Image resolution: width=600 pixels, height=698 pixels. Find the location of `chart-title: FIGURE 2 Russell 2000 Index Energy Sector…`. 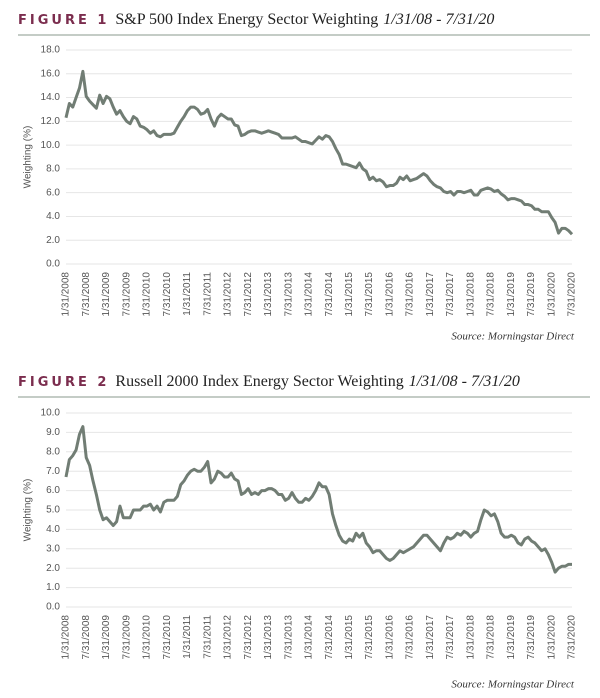

chart-title: FIGURE 2 Russell 2000 Index Energy Sector… is located at coordinates (269, 381).